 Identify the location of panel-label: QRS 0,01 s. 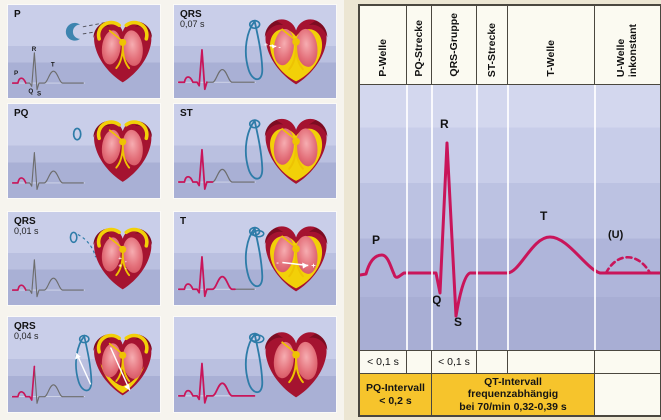
(26, 226).